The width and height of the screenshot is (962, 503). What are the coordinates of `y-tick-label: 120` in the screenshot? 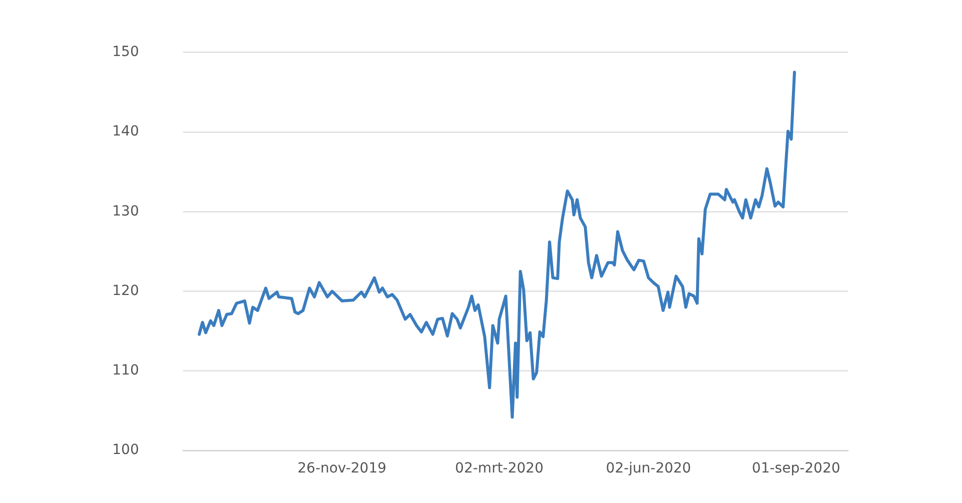 It's located at (125, 290).